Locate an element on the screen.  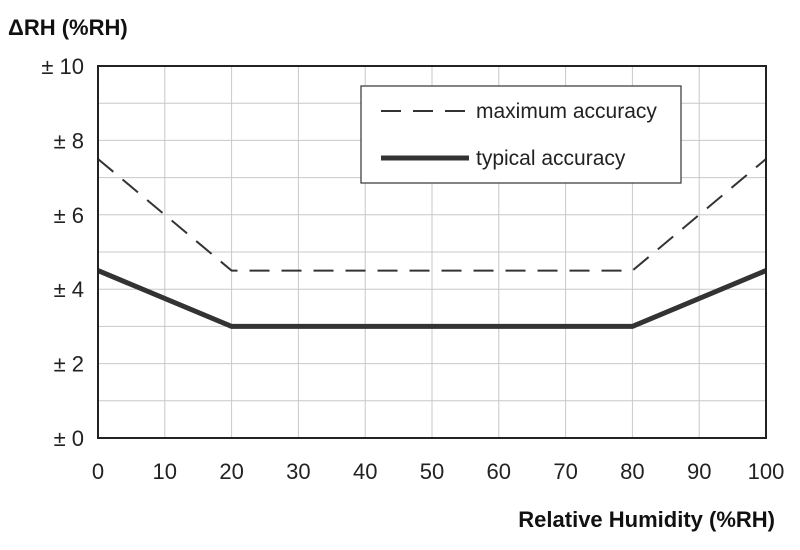
x-tick-label: 90 is located at coordinates (699, 471).